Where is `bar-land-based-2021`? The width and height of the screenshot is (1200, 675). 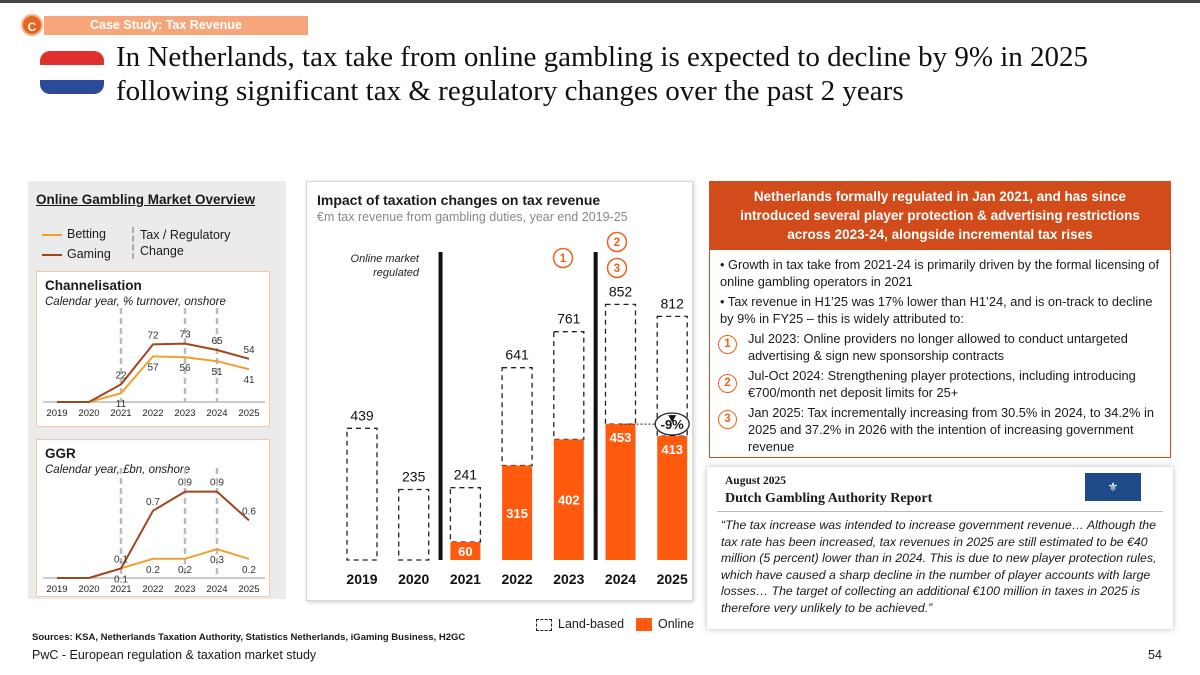 bar-land-based-2021 is located at coordinates (465, 515).